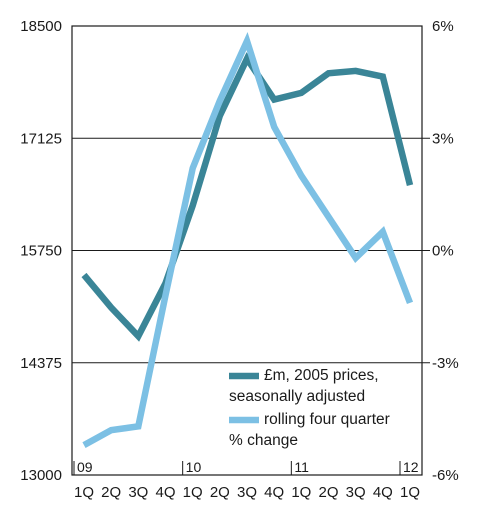 This screenshot has width=480, height=513. Describe the element at coordinates (41, 138) in the screenshot. I see `left-tick-label: 17125` at that location.